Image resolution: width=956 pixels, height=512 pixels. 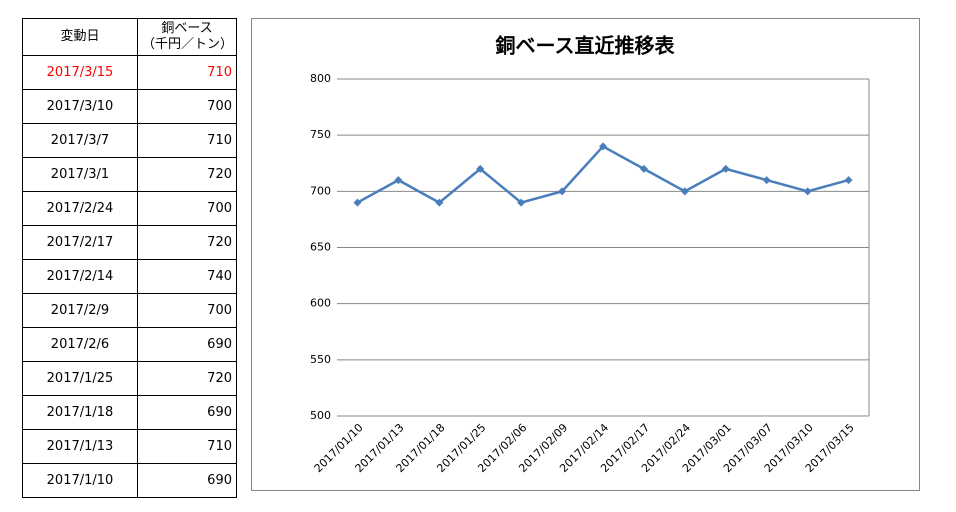 I want to click on date-cell: 2017/3/15, so click(x=80, y=72).